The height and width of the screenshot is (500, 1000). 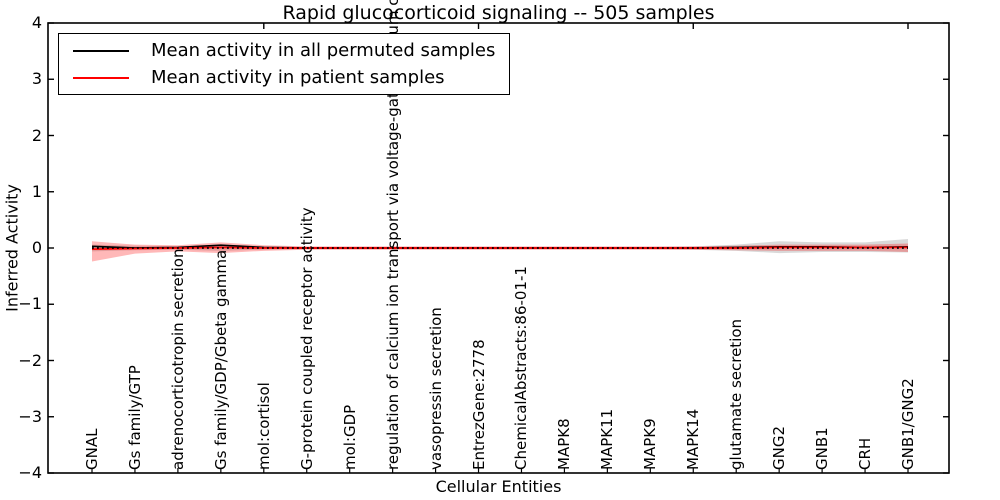 I want to click on y-tick-label: 2, so click(x=36, y=135).